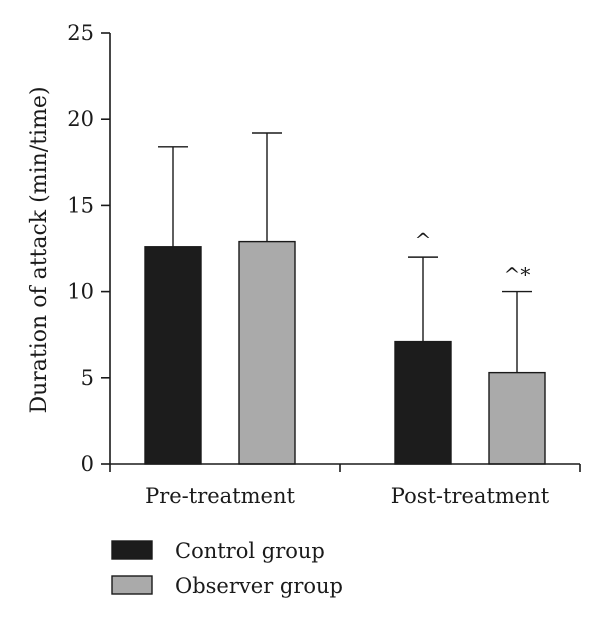 The height and width of the screenshot is (624, 600). I want to click on legend-swatch-observer, so click(132, 585).